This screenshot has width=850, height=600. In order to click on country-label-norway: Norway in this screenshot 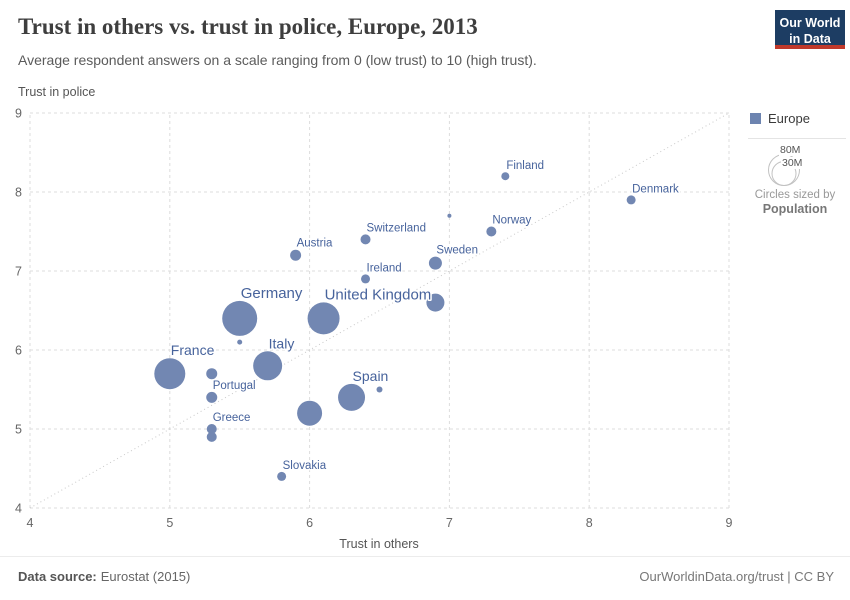, I will do `click(511, 221)`.